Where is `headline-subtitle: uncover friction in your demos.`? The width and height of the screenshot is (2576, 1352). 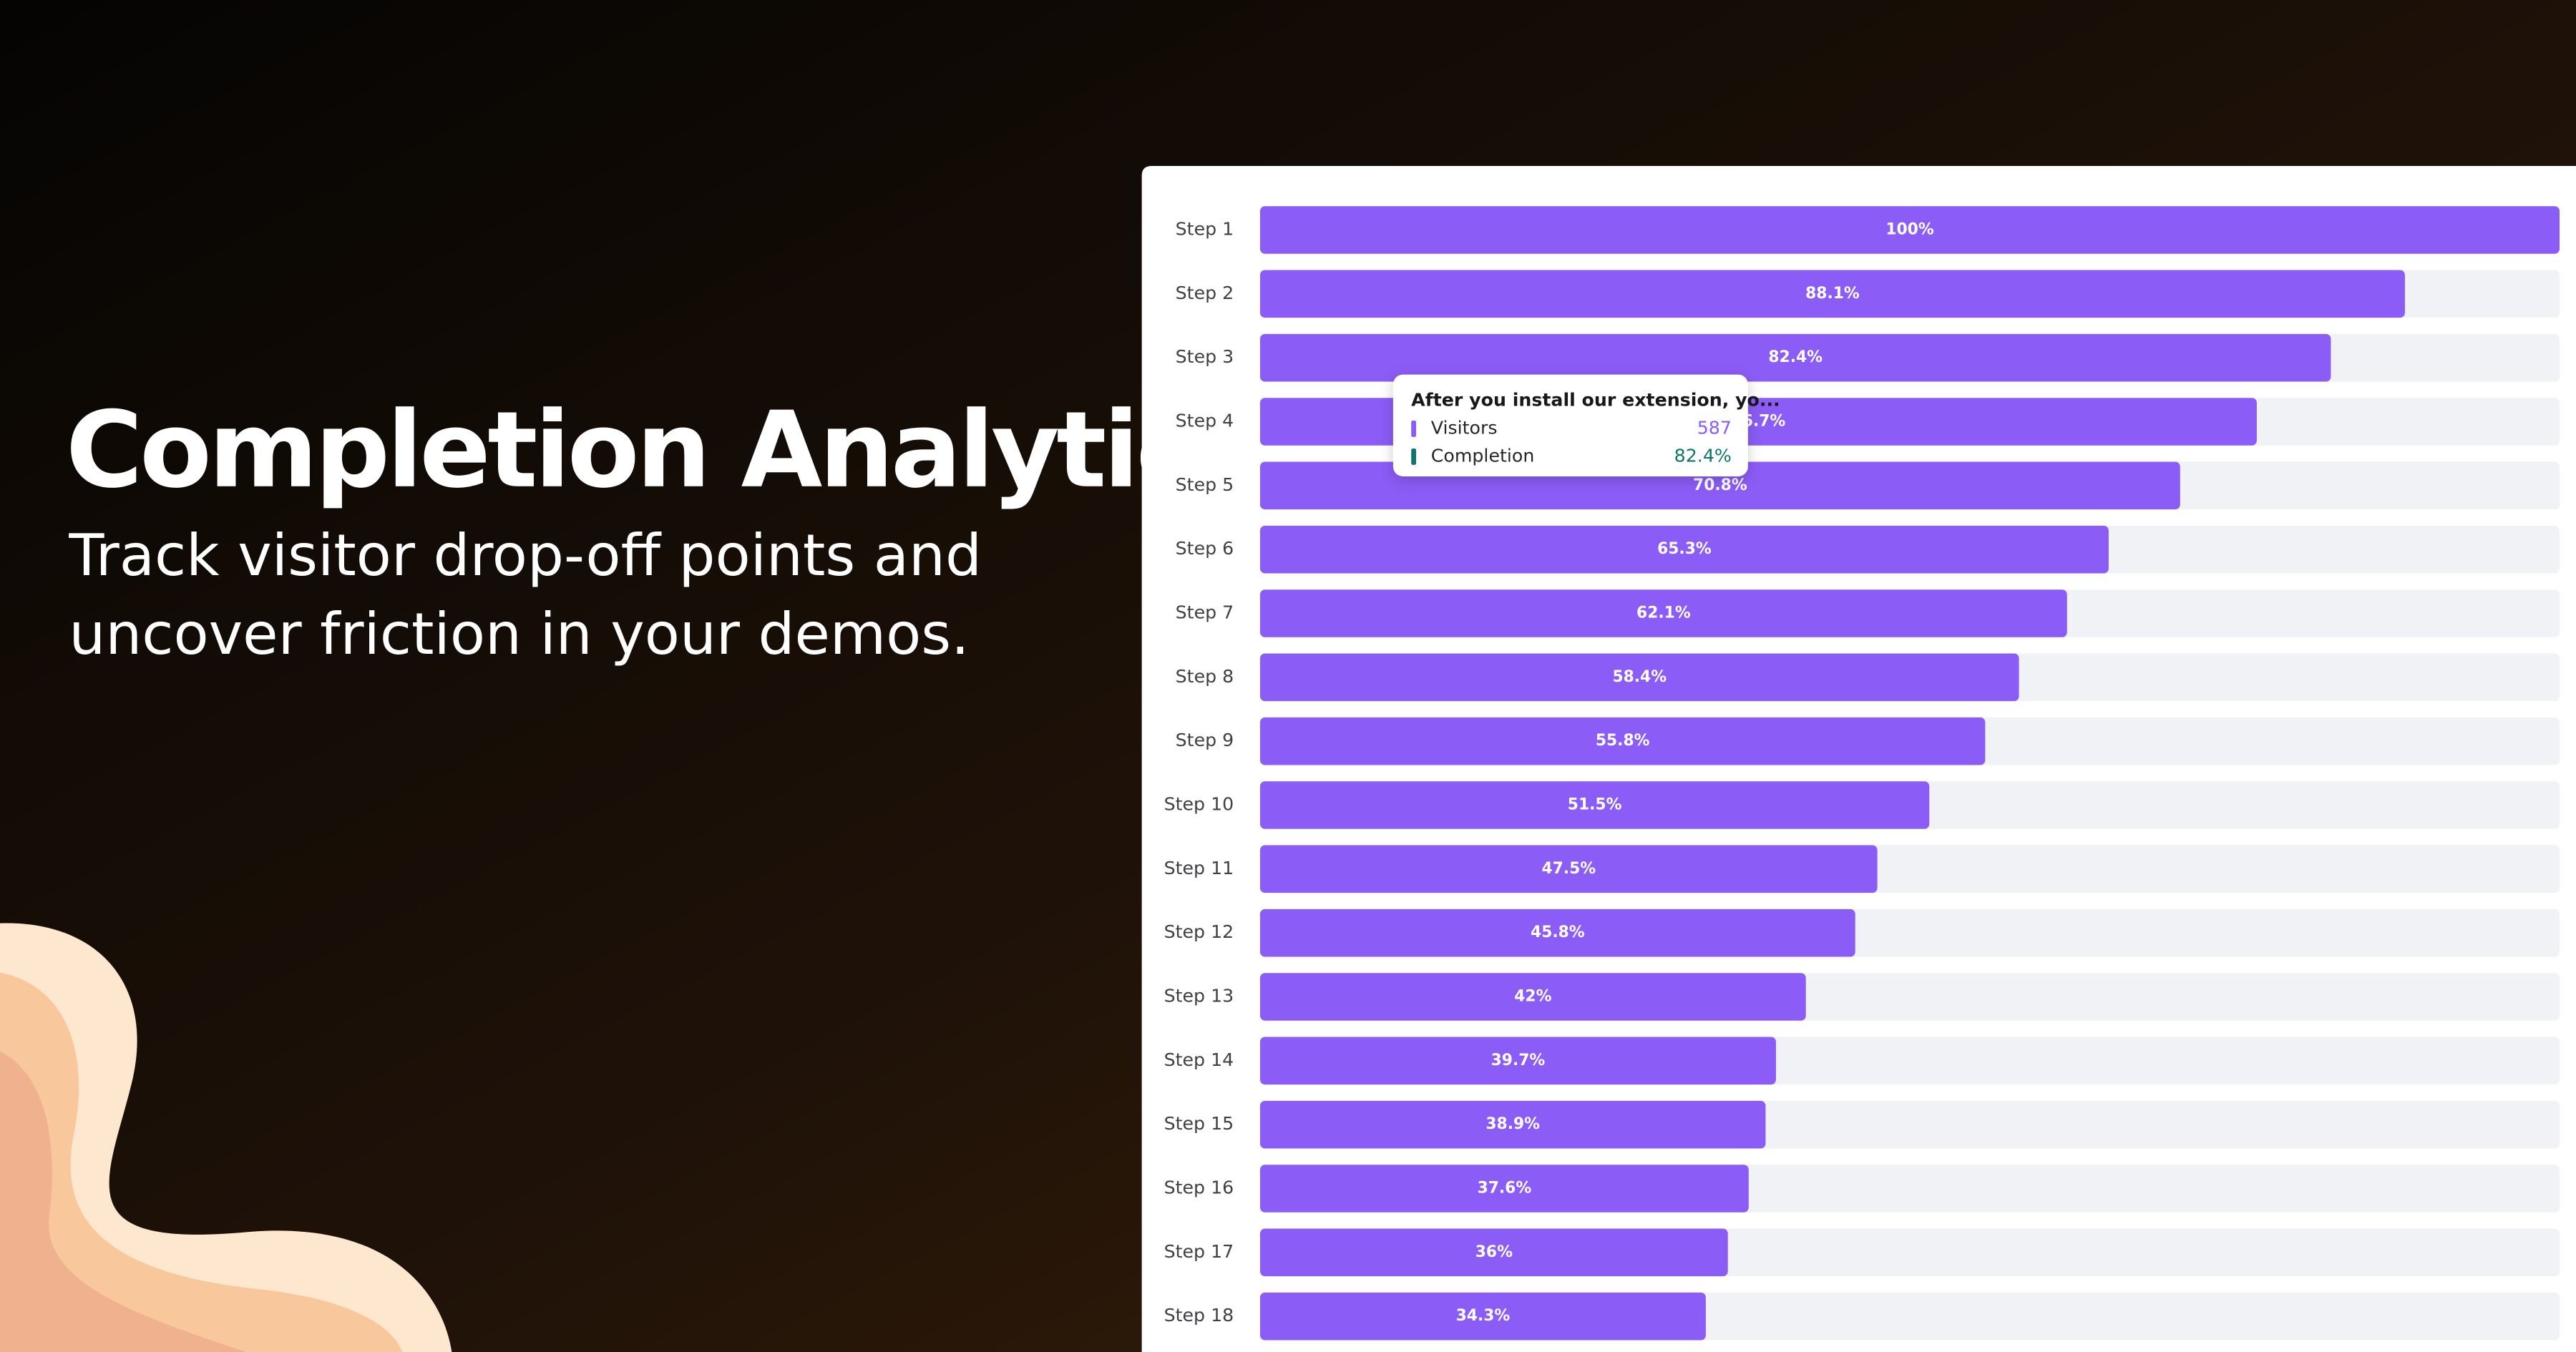
headline-subtitle: uncover friction in your demos. is located at coordinates (519, 634).